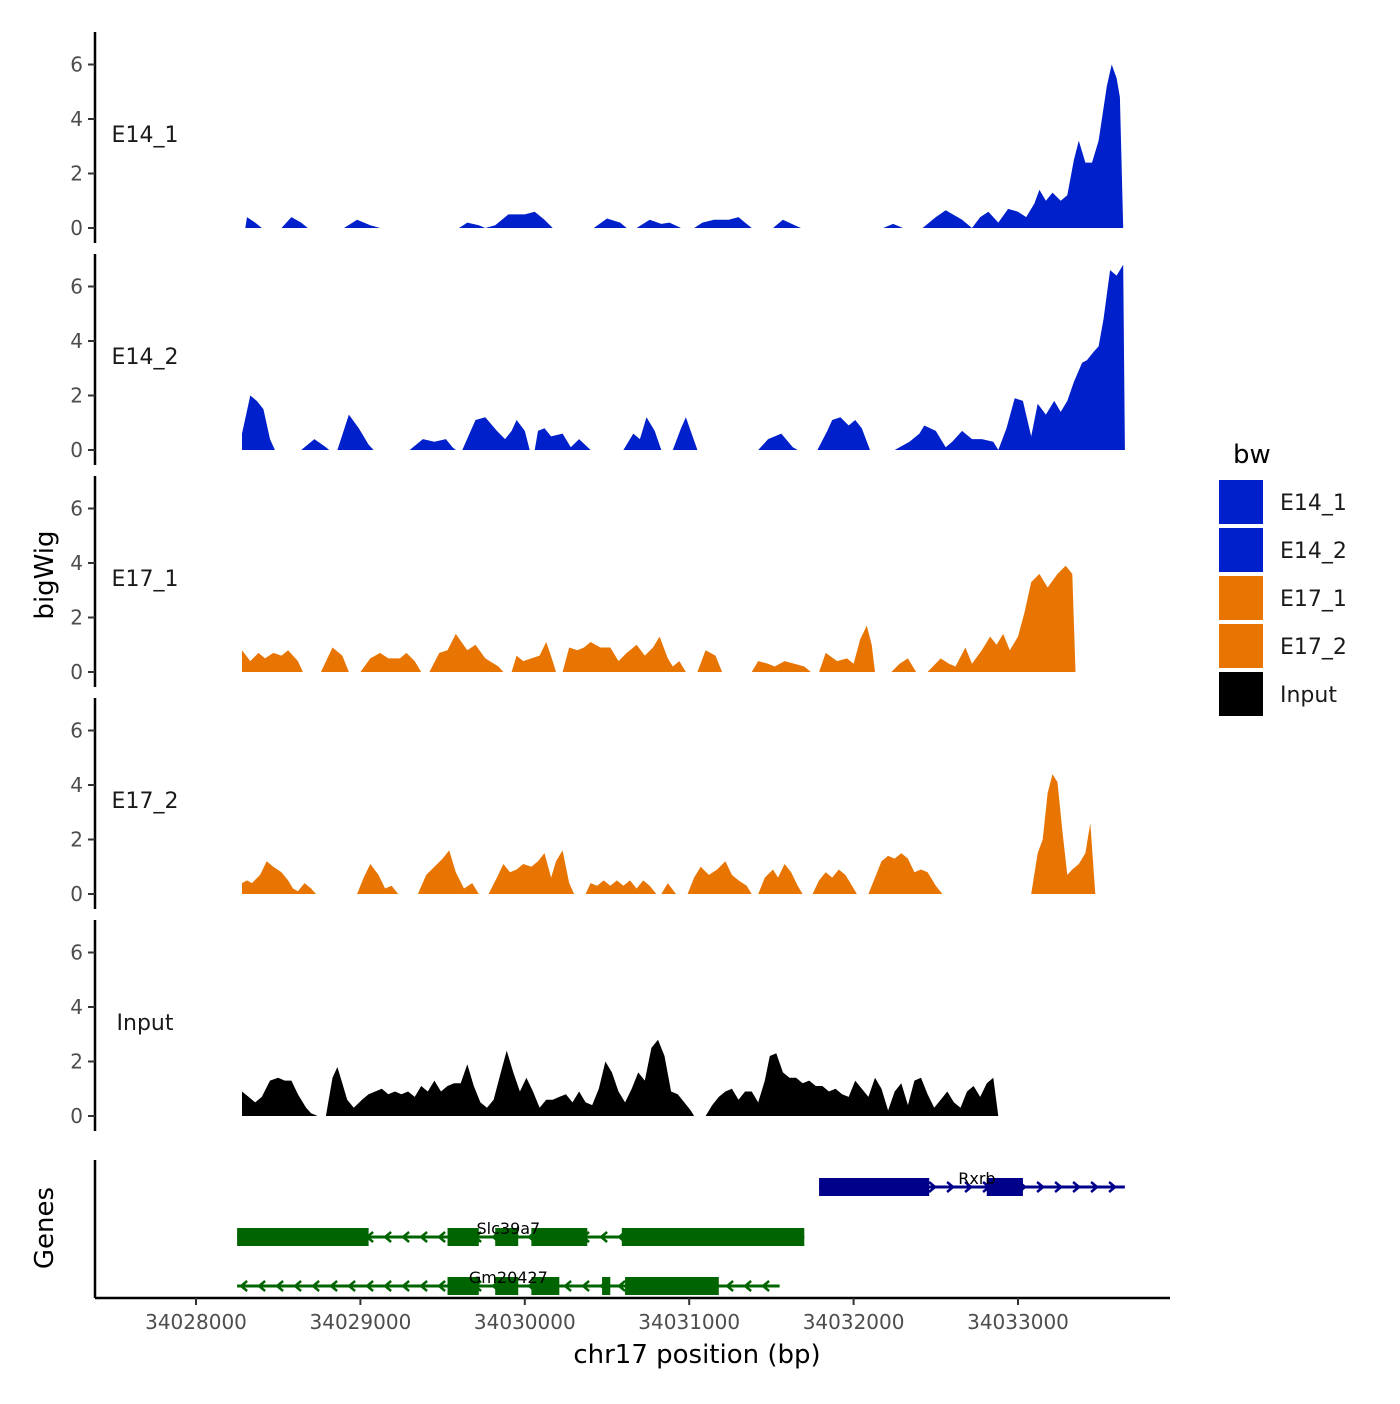 Image resolution: width=1400 pixels, height=1404 pixels. What do you see at coordinates (145, 1023) in the screenshot?
I see `track-label-Input: Input` at bounding box center [145, 1023].